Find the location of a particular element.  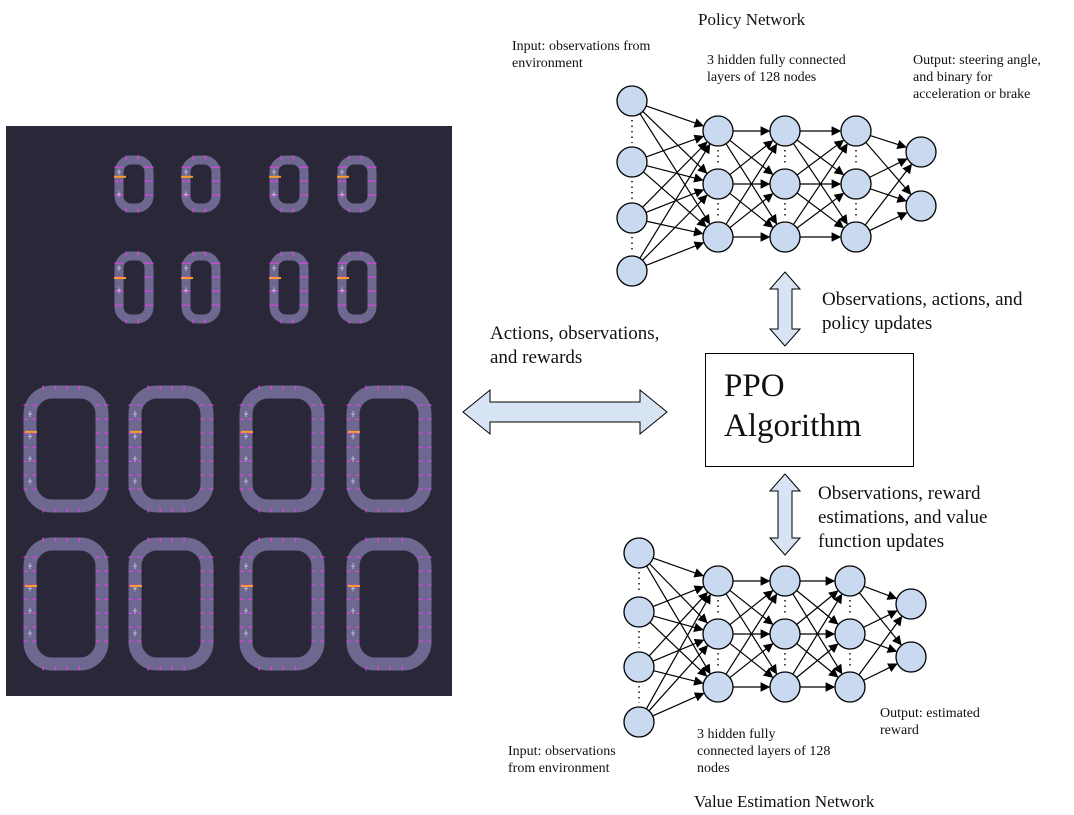

env-arrow-label: Actions, observations, and rewards is located at coordinates (574, 346).